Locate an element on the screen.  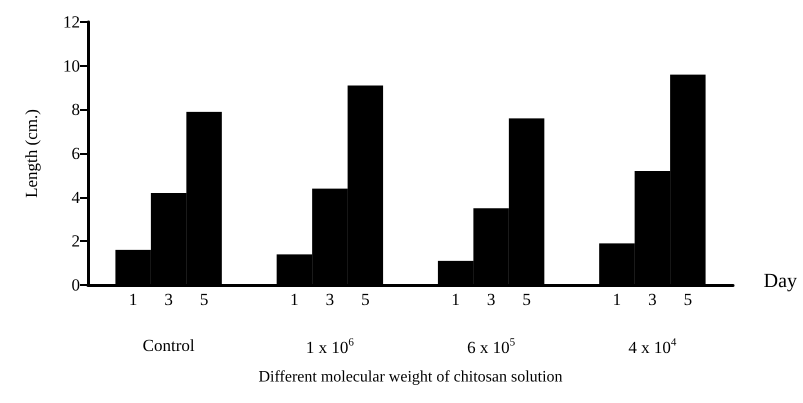
y-tick-label: 0 is located at coordinates (76, 285).